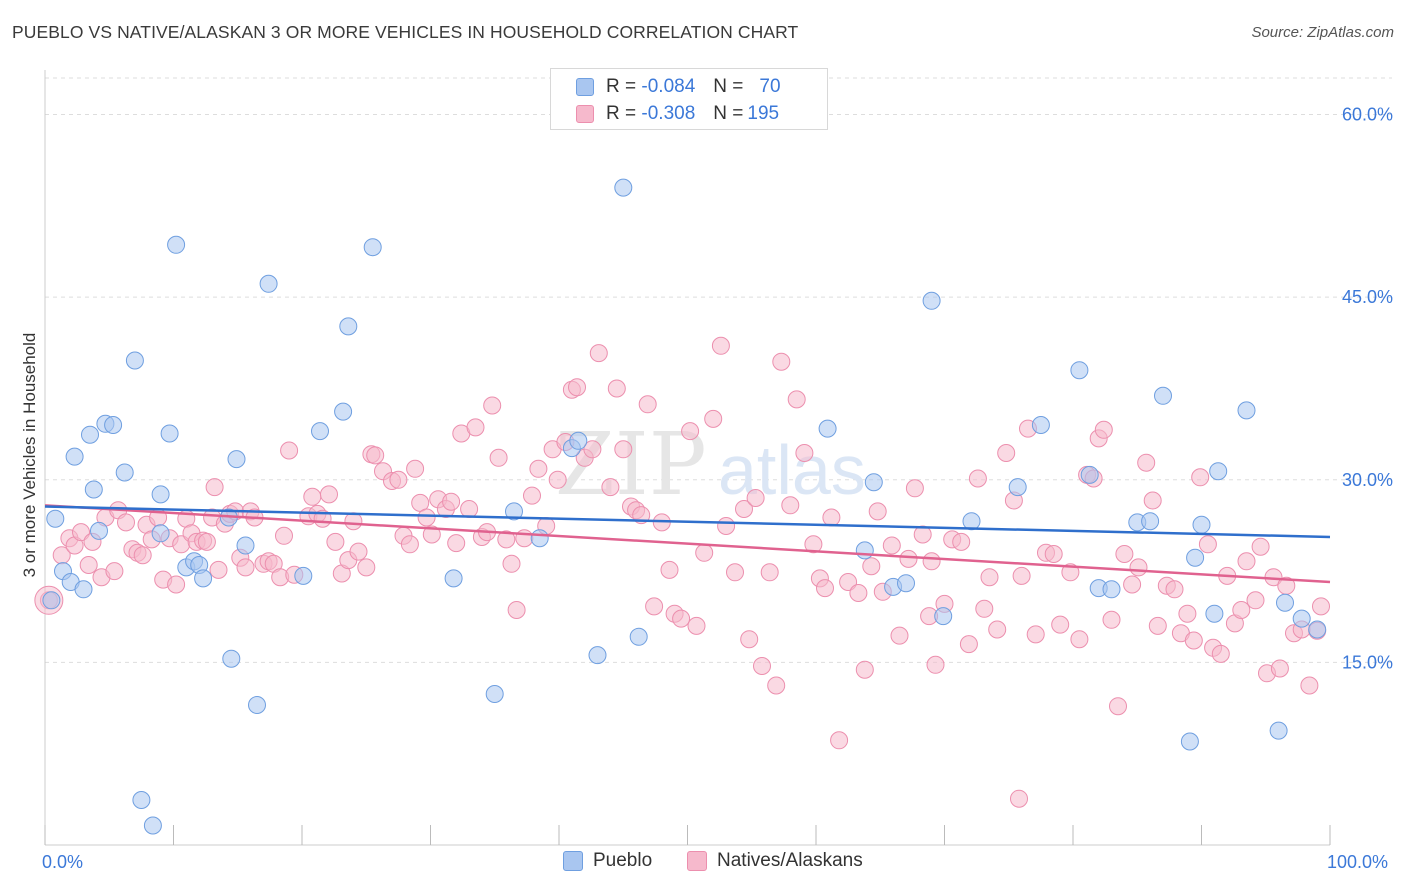 The height and width of the screenshot is (892, 1406). Describe the element at coordinates (1358, 862) in the screenshot. I see `x-tick-label-max: 100.0%` at that location.